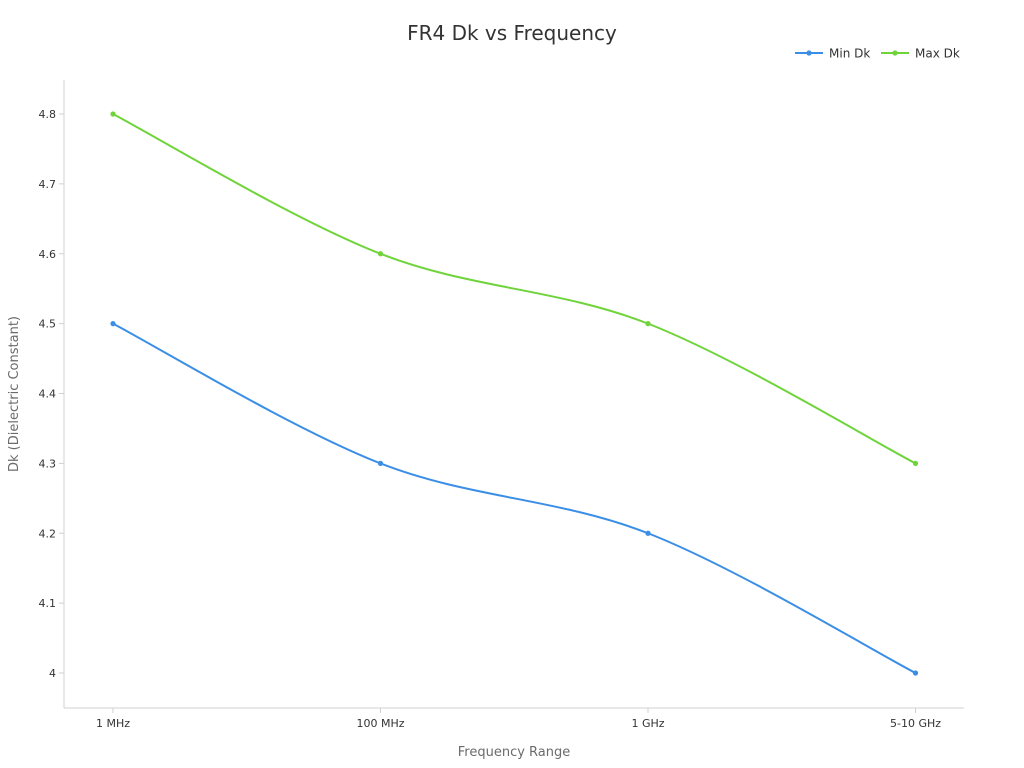  Describe the element at coordinates (48, 533) in the screenshot. I see `y-tick-label: 4.2` at that location.